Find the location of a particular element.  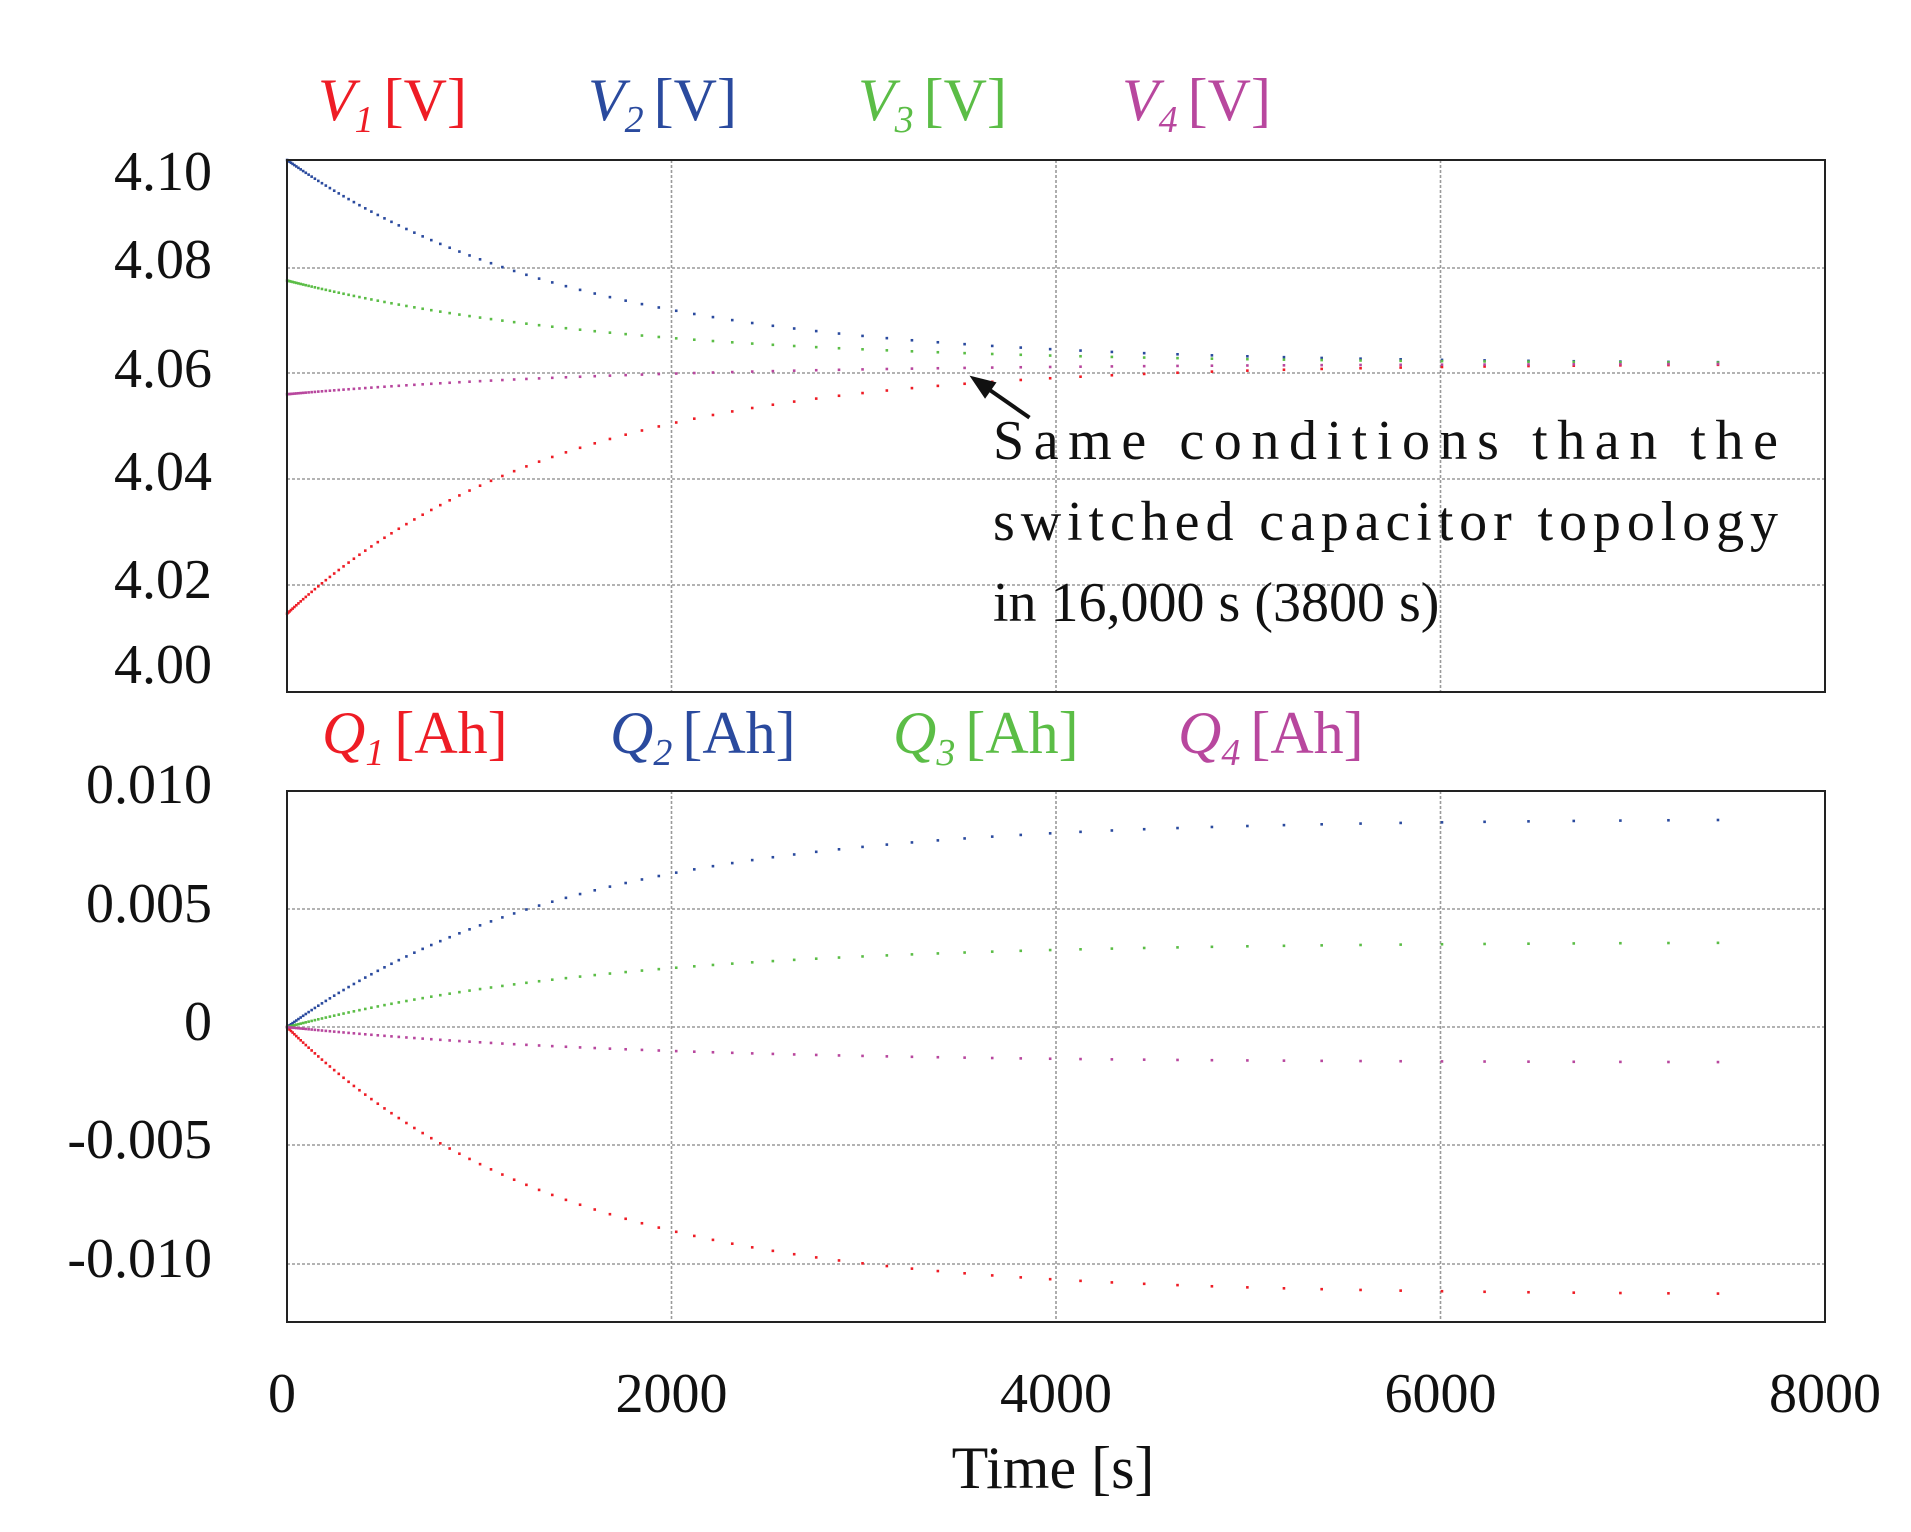

x-tick-label: 4000 is located at coordinates (1056, 1394).